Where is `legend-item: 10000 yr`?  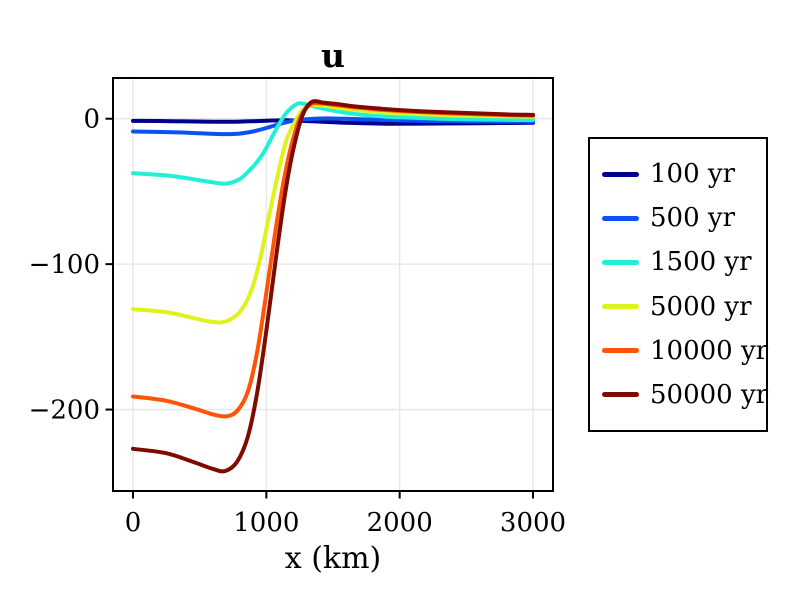 legend-item: 10000 yr is located at coordinates (685, 350).